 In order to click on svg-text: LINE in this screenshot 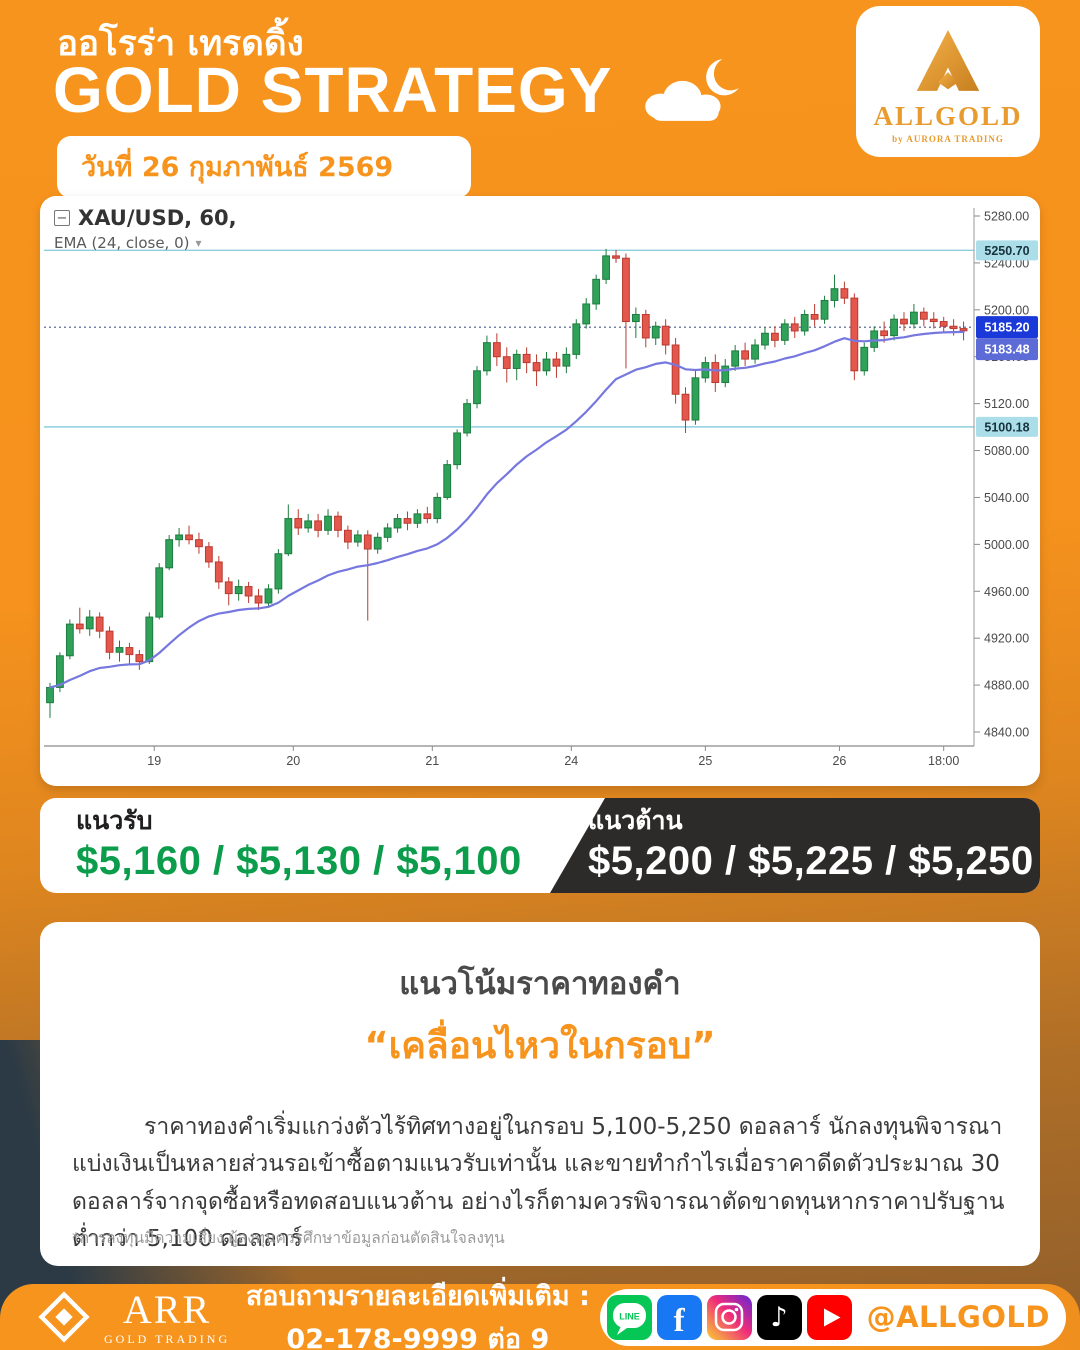, I will do `click(629, 1316)`.